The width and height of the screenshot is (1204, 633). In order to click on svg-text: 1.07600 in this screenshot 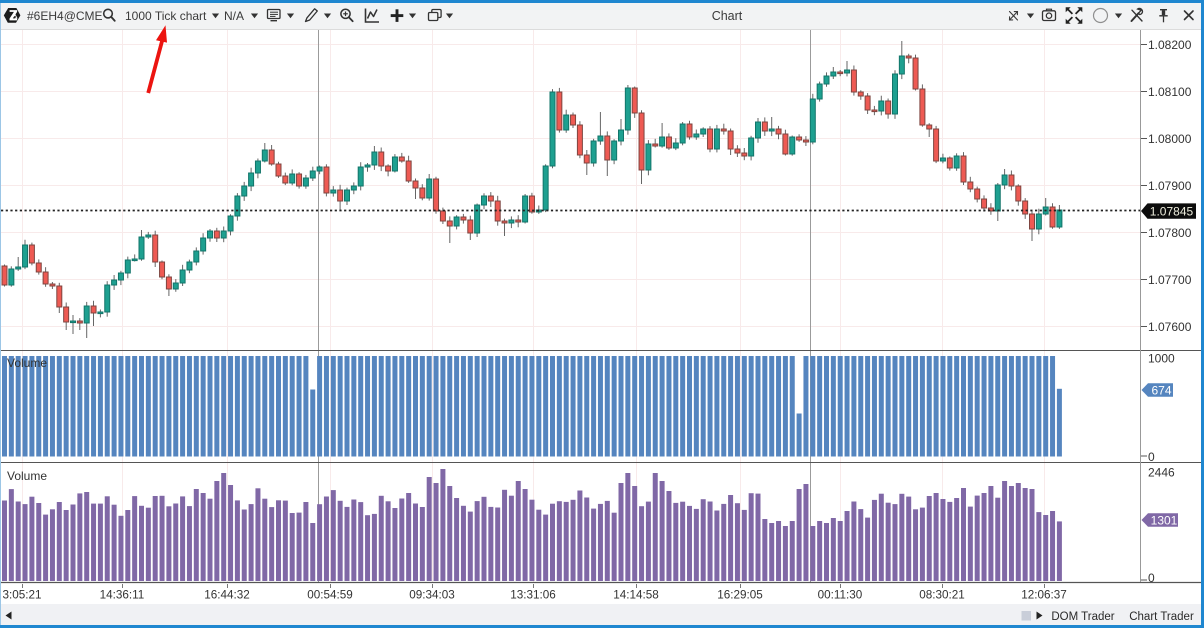, I will do `click(1170, 327)`.